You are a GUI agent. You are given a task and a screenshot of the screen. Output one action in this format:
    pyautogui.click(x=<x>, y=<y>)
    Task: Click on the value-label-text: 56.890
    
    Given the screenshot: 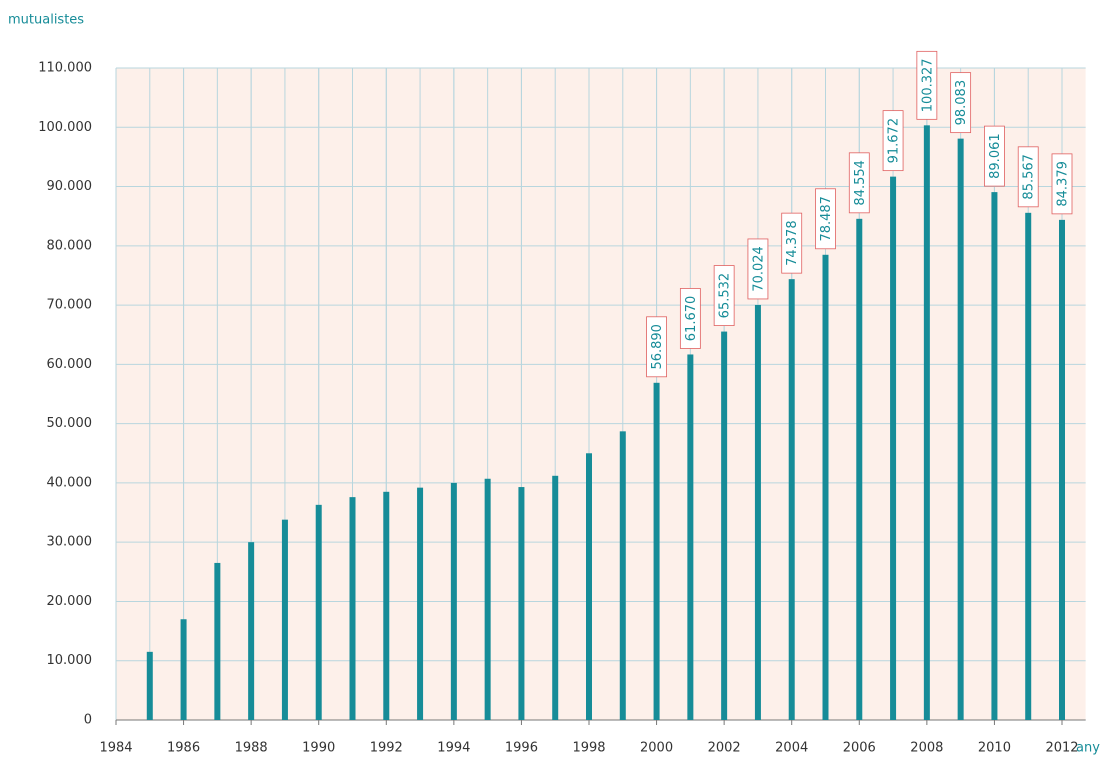 What is the action you would take?
    pyautogui.click(x=657, y=347)
    